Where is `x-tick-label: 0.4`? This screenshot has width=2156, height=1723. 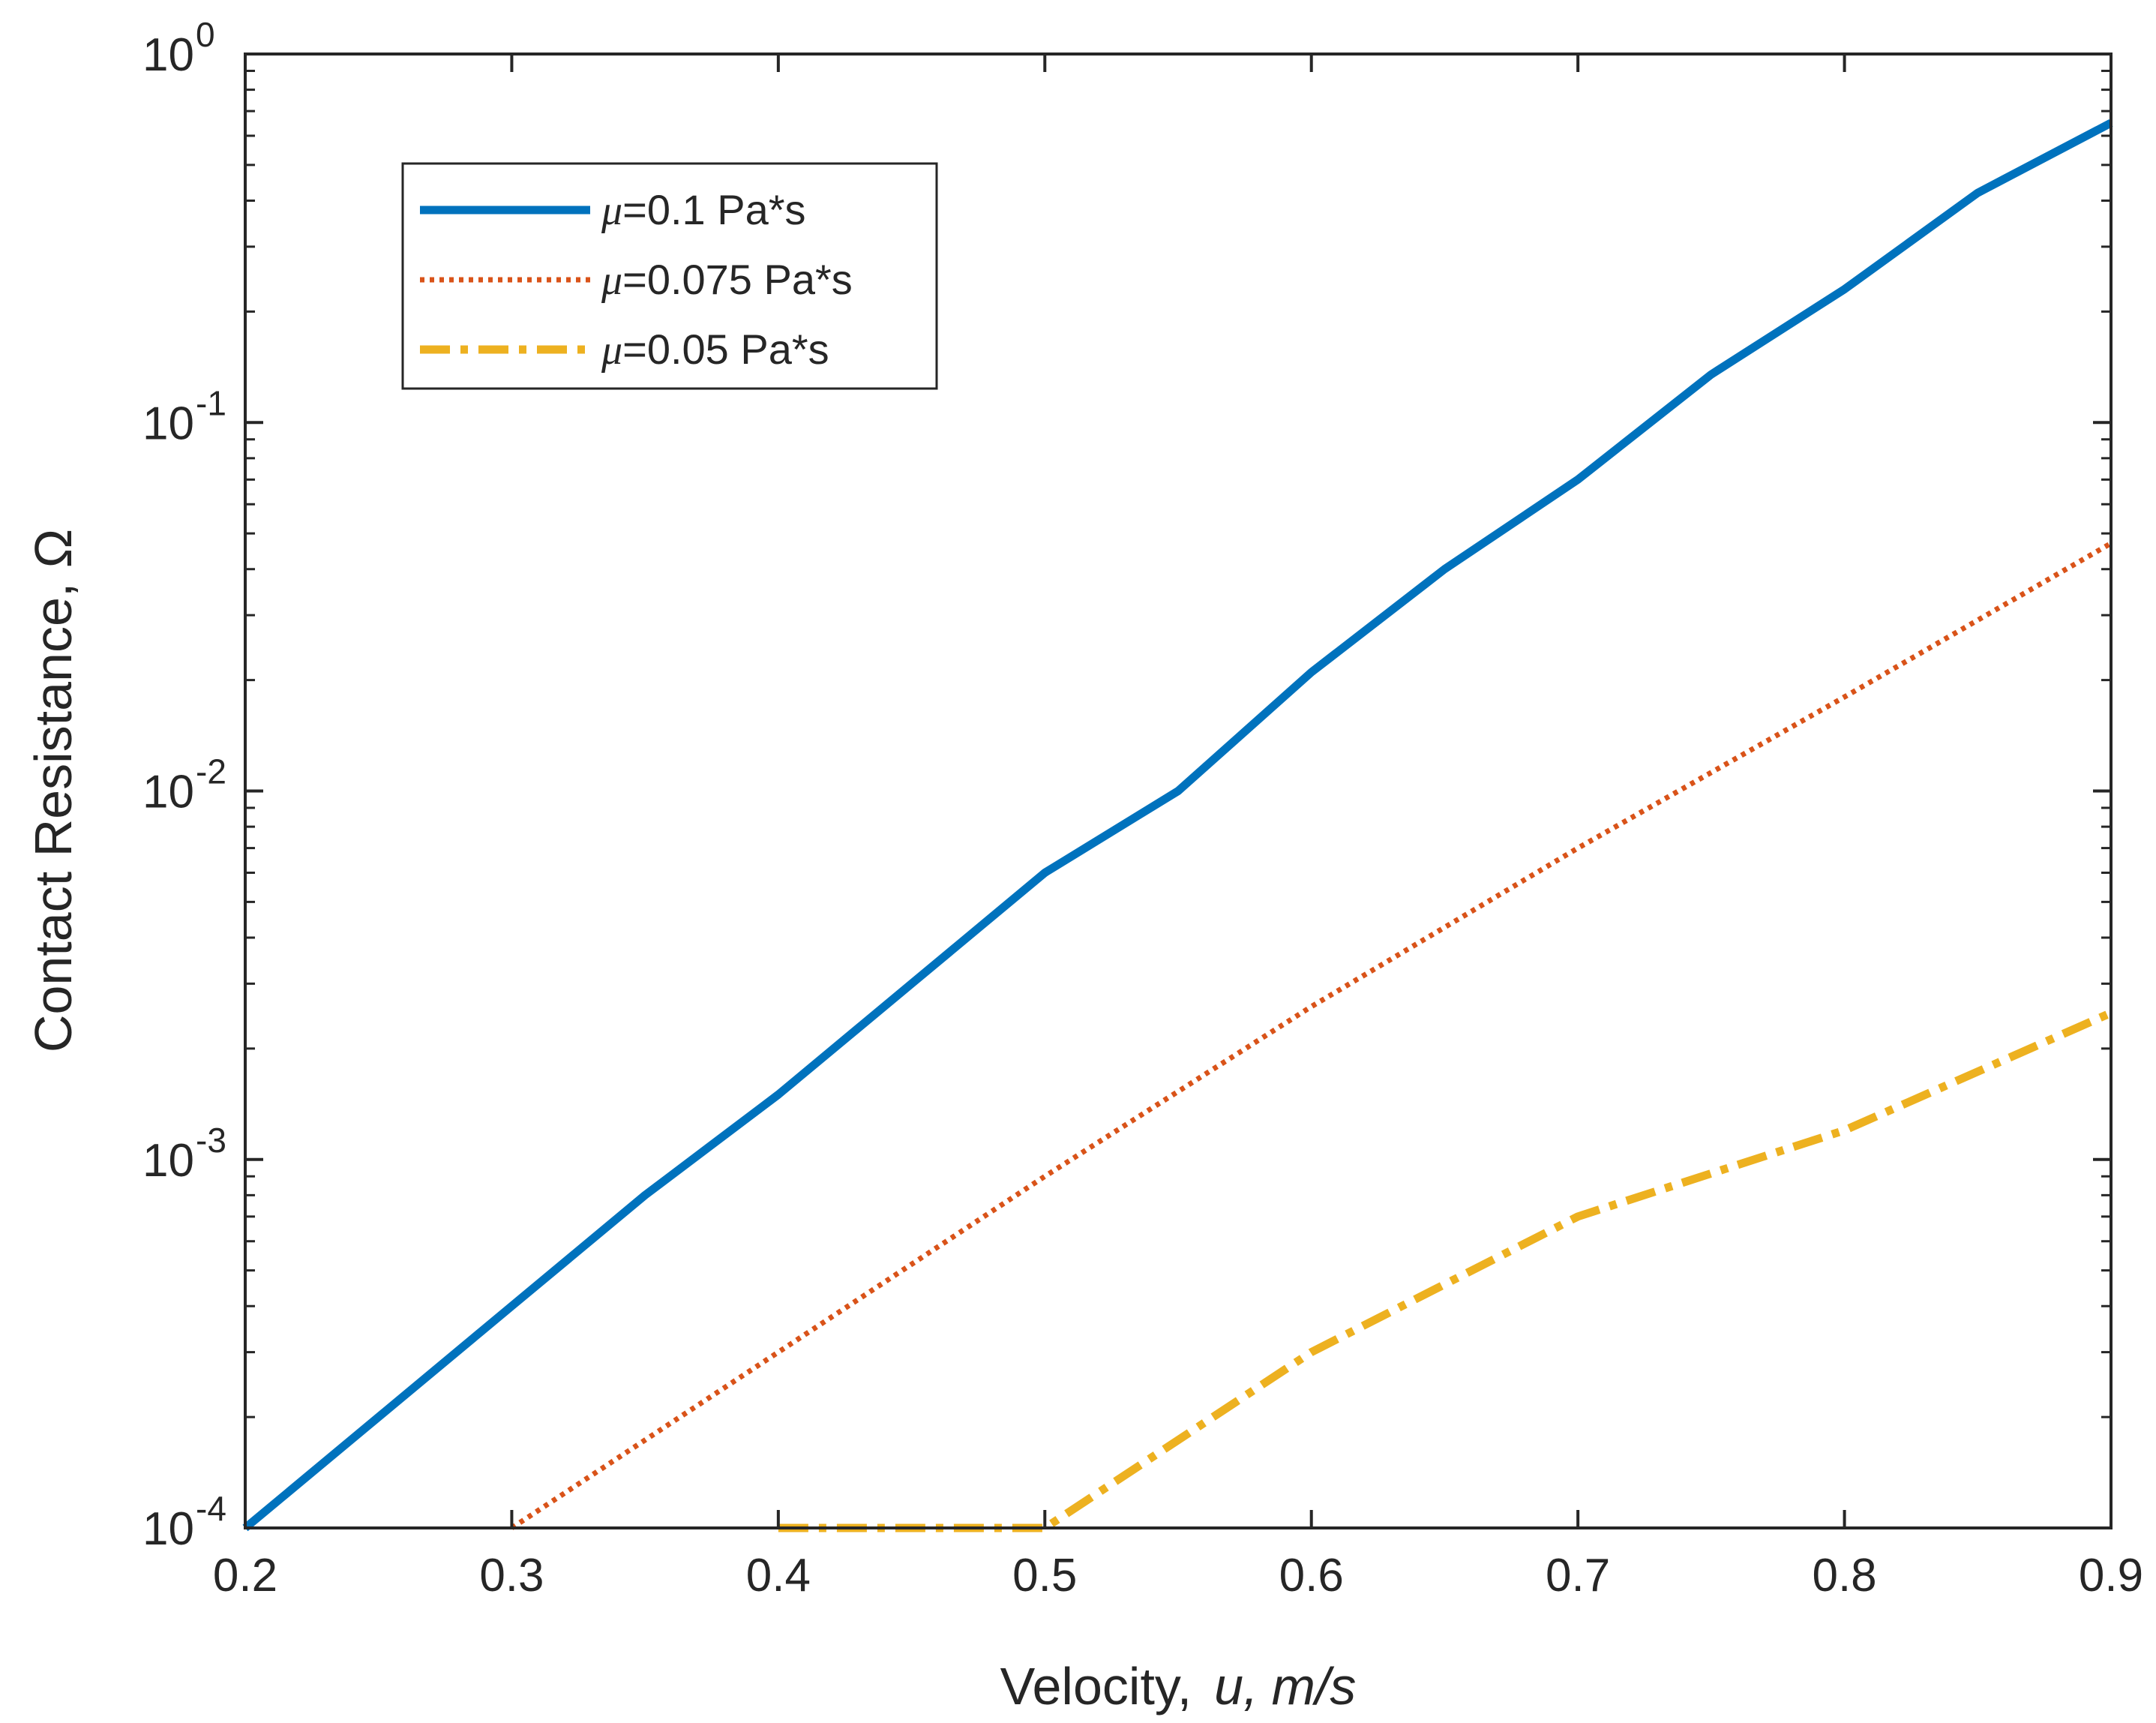
x-tick-label: 0.4 is located at coordinates (778, 1575).